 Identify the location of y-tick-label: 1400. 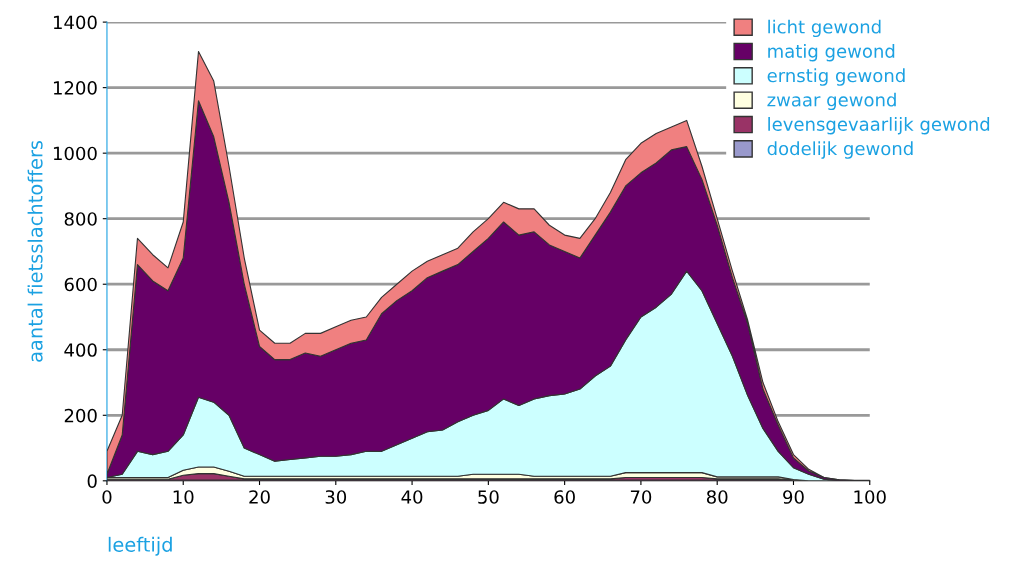
(75, 22).